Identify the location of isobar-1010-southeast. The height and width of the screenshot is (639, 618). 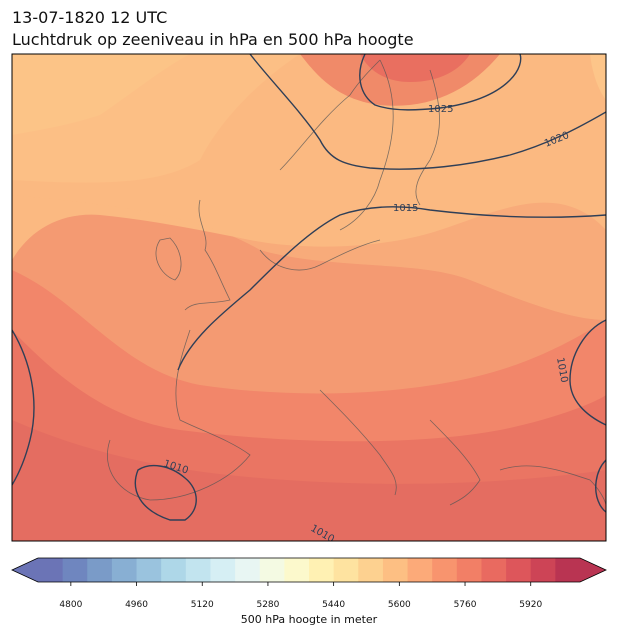
(600, 486).